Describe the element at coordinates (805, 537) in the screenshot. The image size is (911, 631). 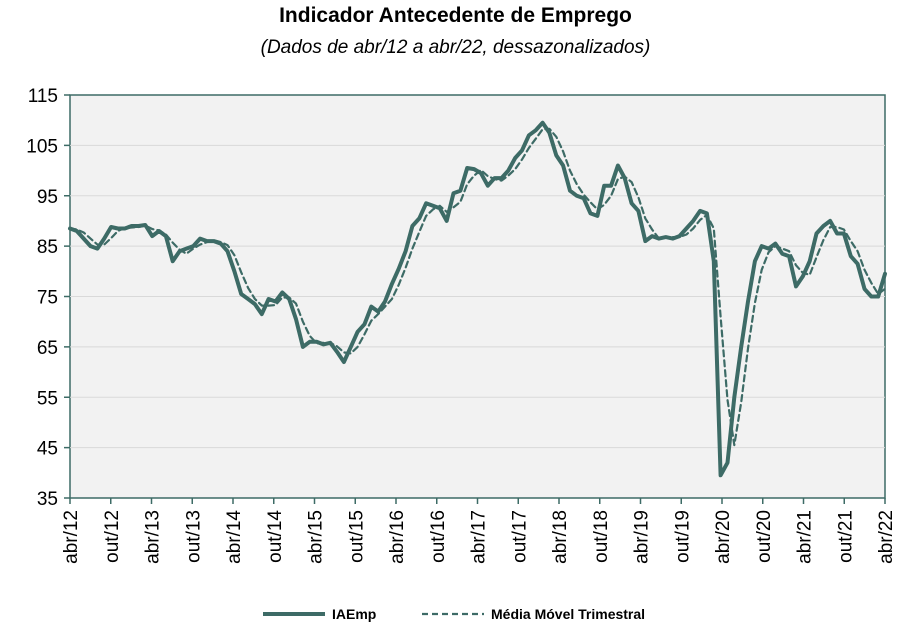
I see `x-tick-label: abr/21` at that location.